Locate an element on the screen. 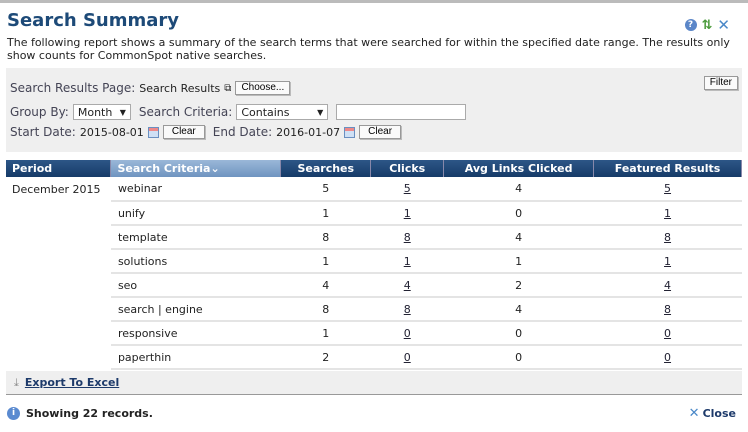 The height and width of the screenshot is (432, 748). criteria-cell: search | engine is located at coordinates (195, 309).